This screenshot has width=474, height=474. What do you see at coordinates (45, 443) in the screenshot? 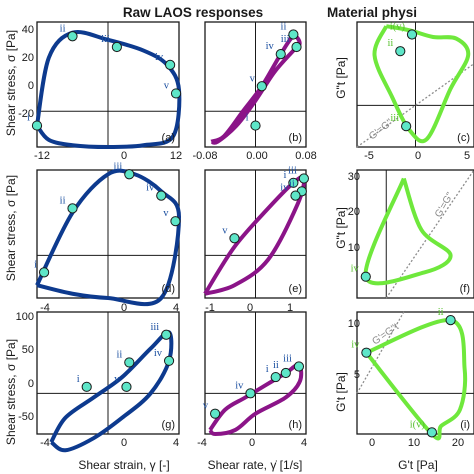
I see `tick-g-x-neg4: -4` at bounding box center [45, 443].